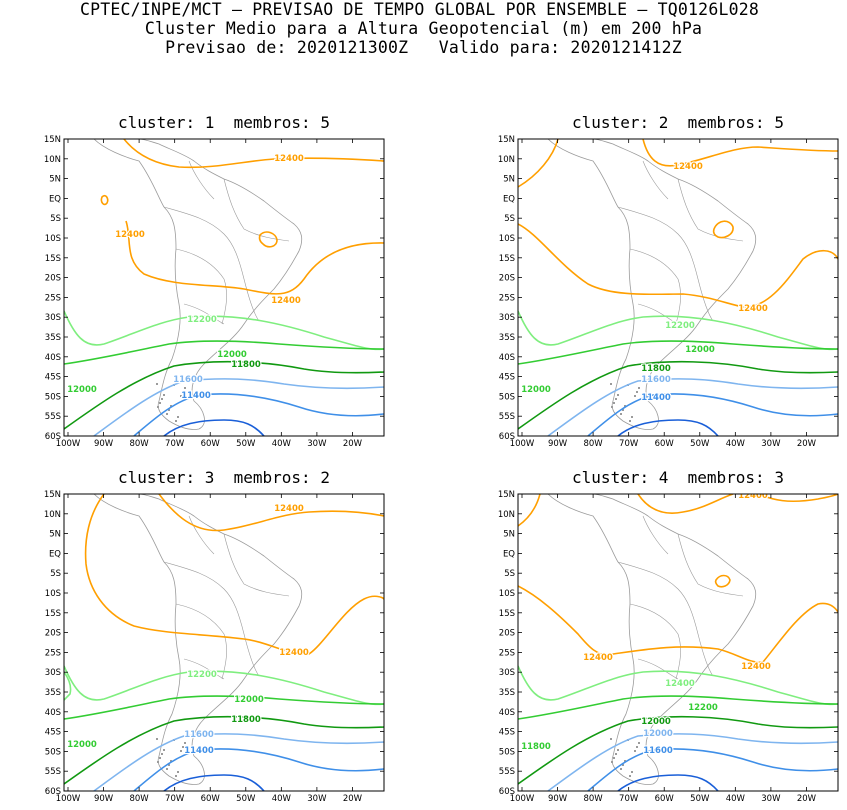 This screenshot has width=847, height=810. What do you see at coordinates (188, 380) in the screenshot?
I see `contour-label: 11600` at bounding box center [188, 380].